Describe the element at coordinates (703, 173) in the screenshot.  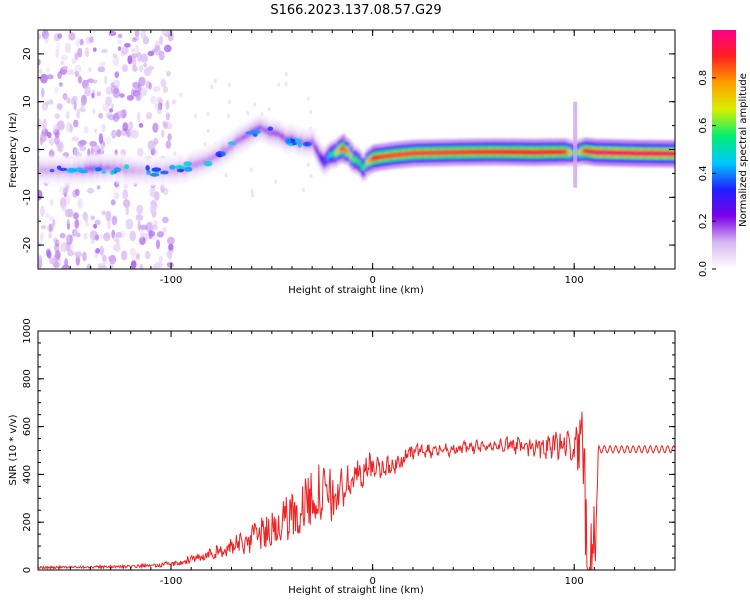
I see `colorbar-tick-label: 0.4` at that location.